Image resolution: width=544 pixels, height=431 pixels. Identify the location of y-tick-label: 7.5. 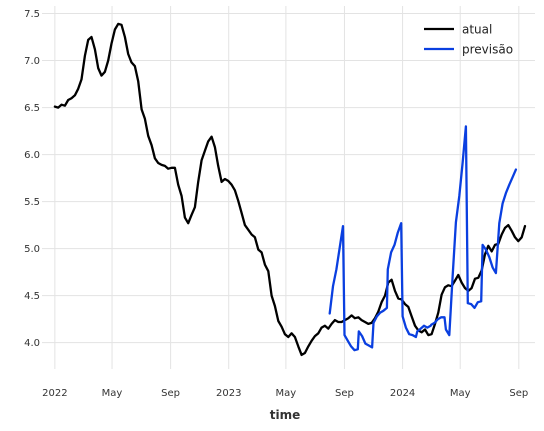
(32, 14).